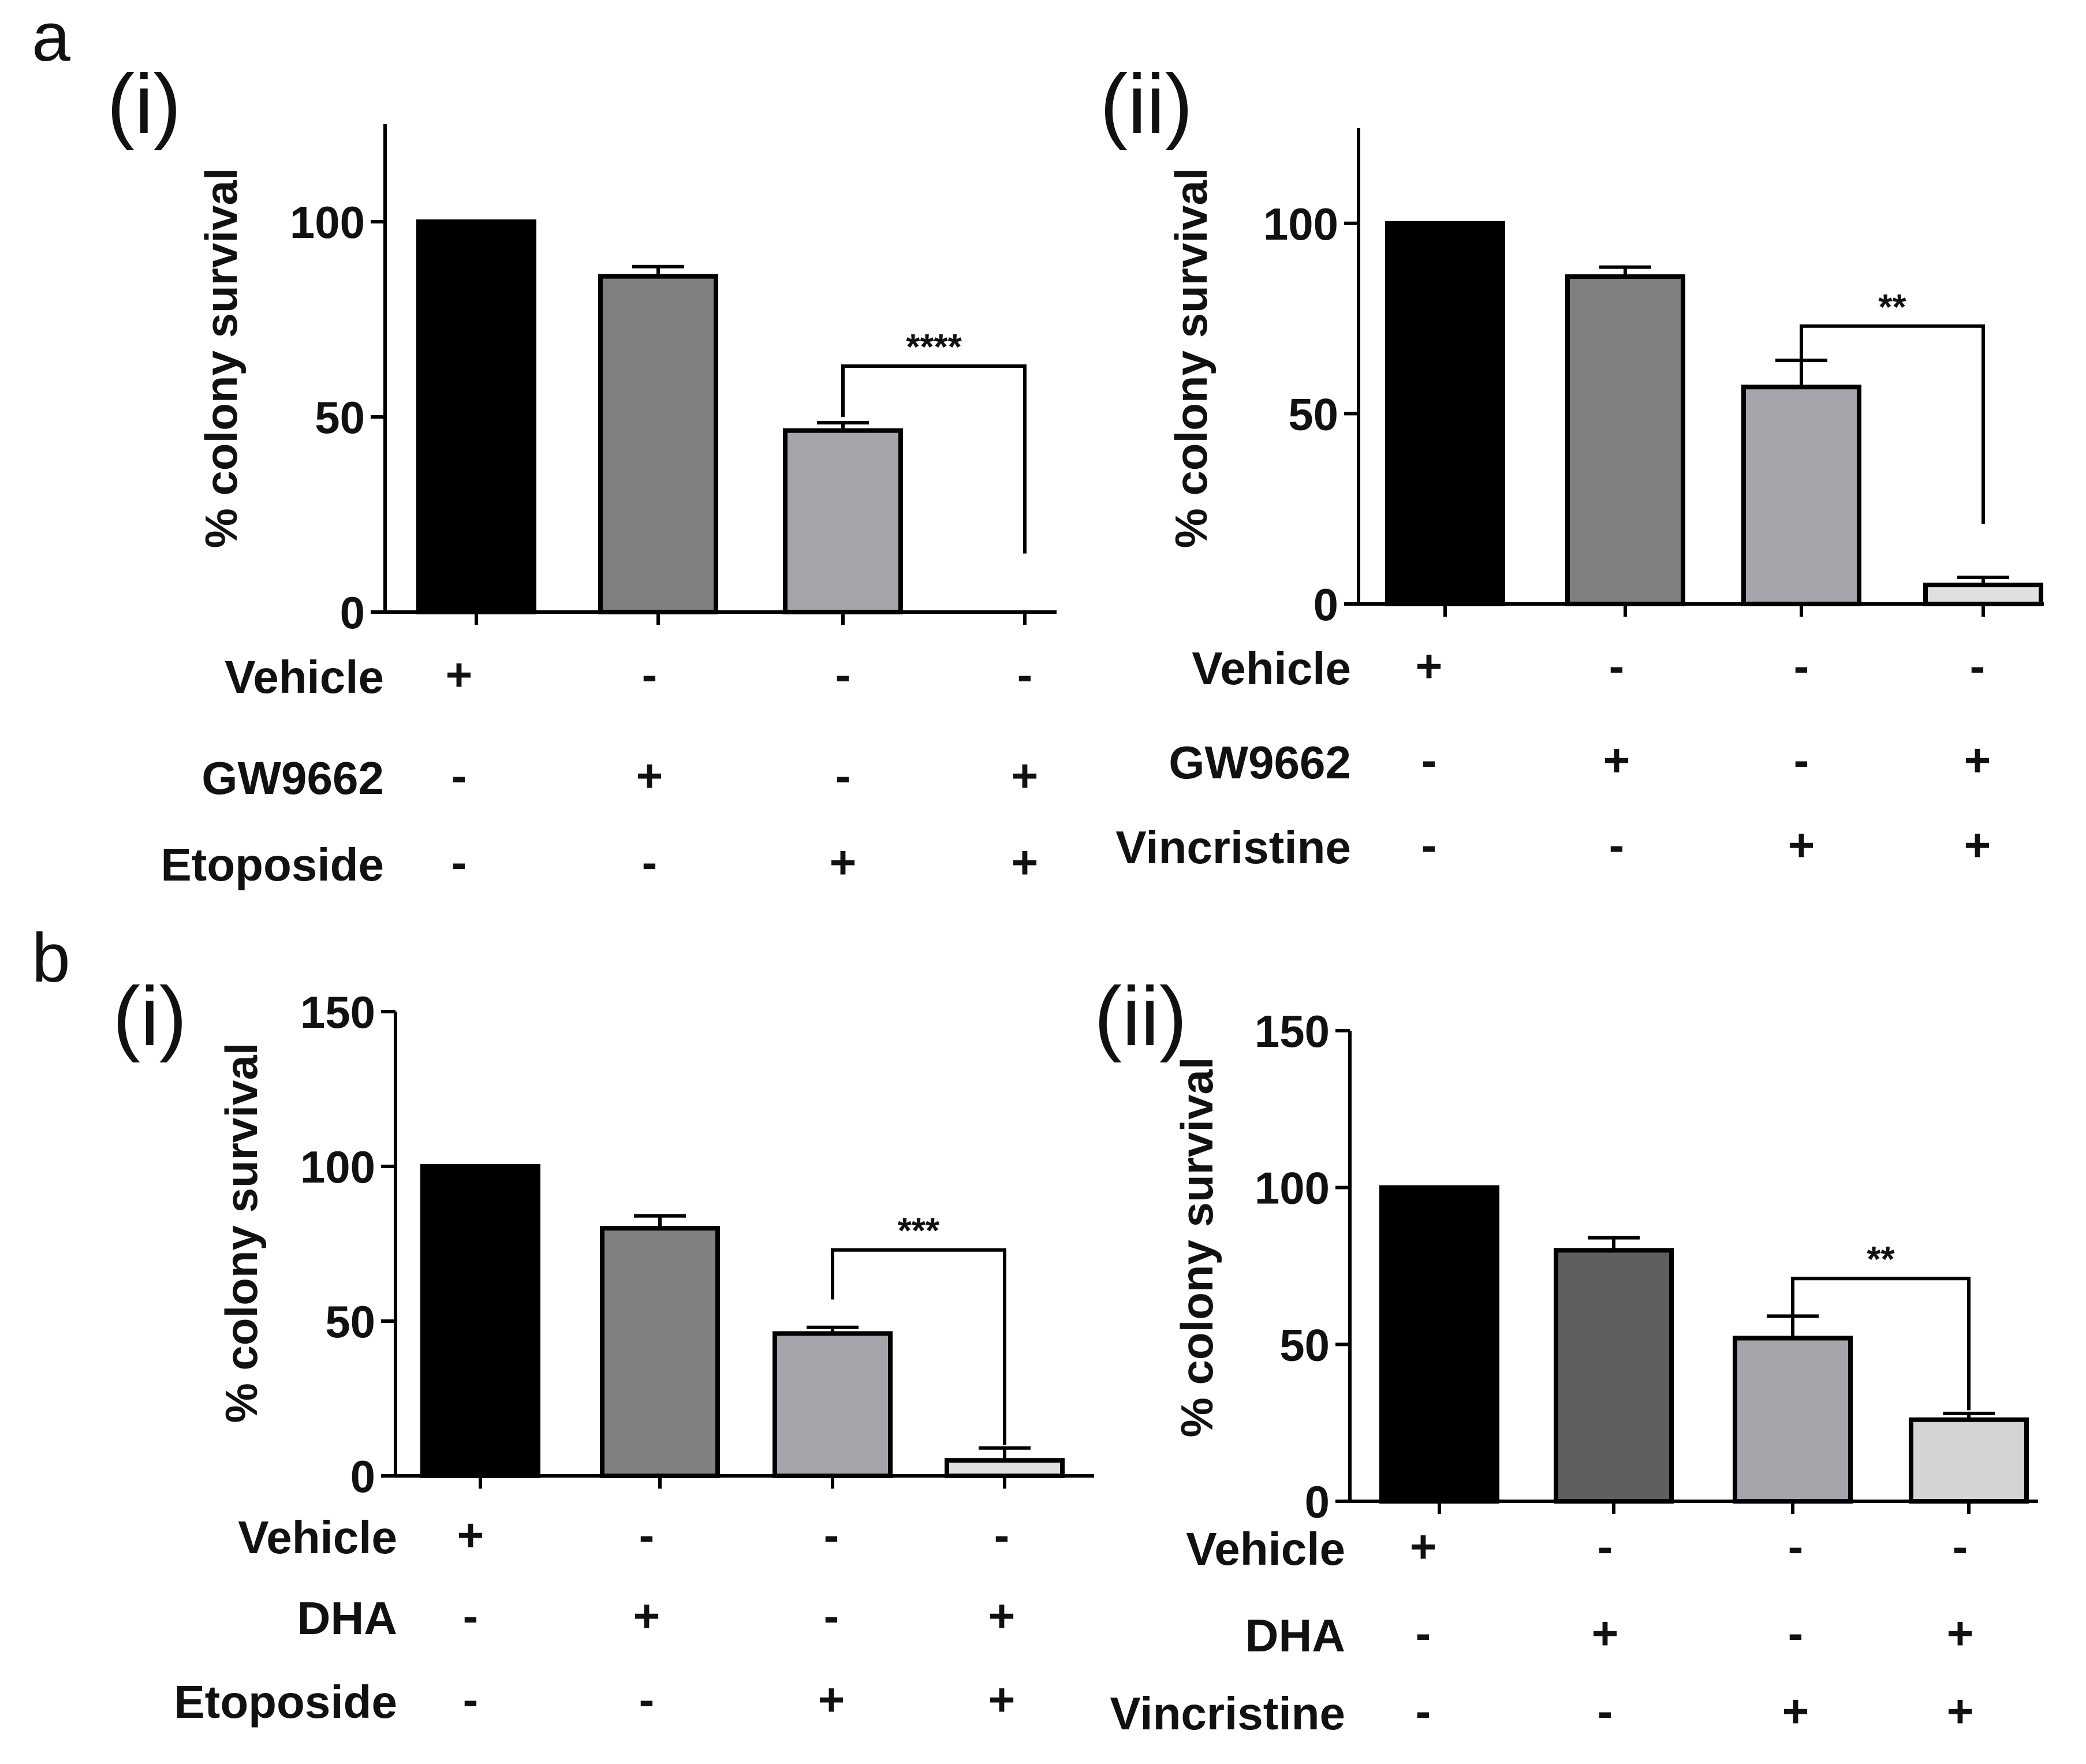 This screenshot has height=1764, width=2086. Describe the element at coordinates (934, 347) in the screenshot. I see `significance-label: ****` at that location.